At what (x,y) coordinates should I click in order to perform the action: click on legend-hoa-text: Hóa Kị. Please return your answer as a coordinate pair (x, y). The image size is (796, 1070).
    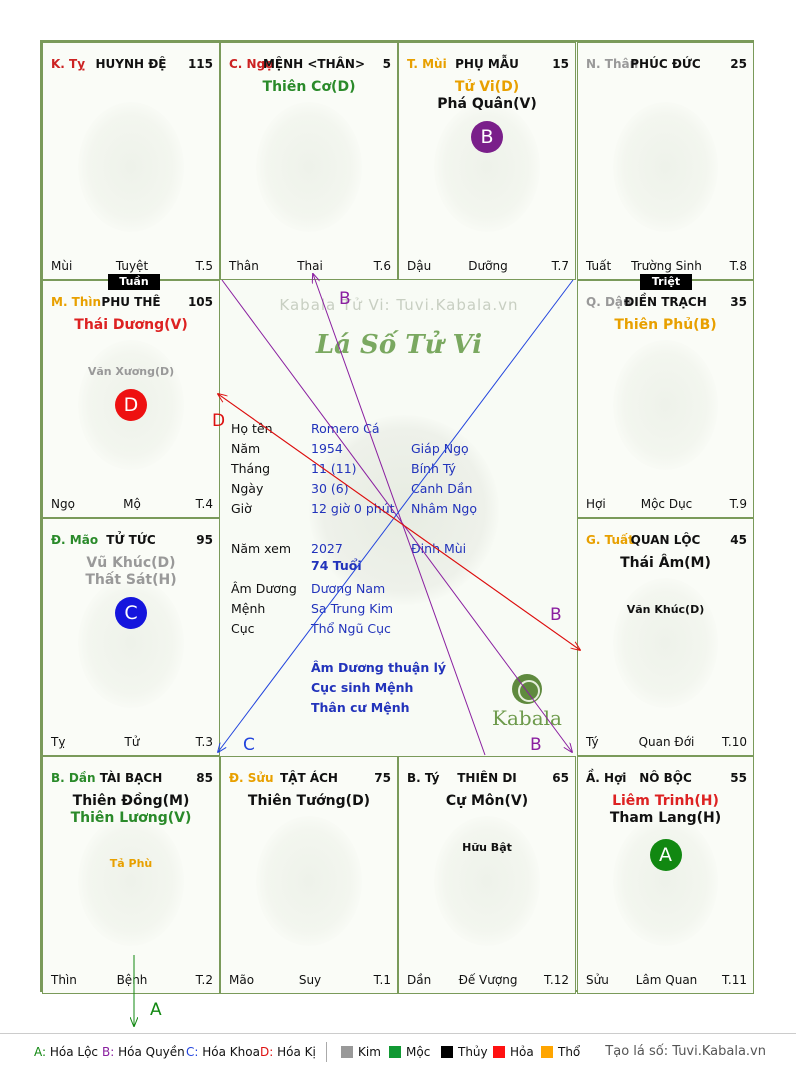
    Looking at the image, I should click on (294, 1052).